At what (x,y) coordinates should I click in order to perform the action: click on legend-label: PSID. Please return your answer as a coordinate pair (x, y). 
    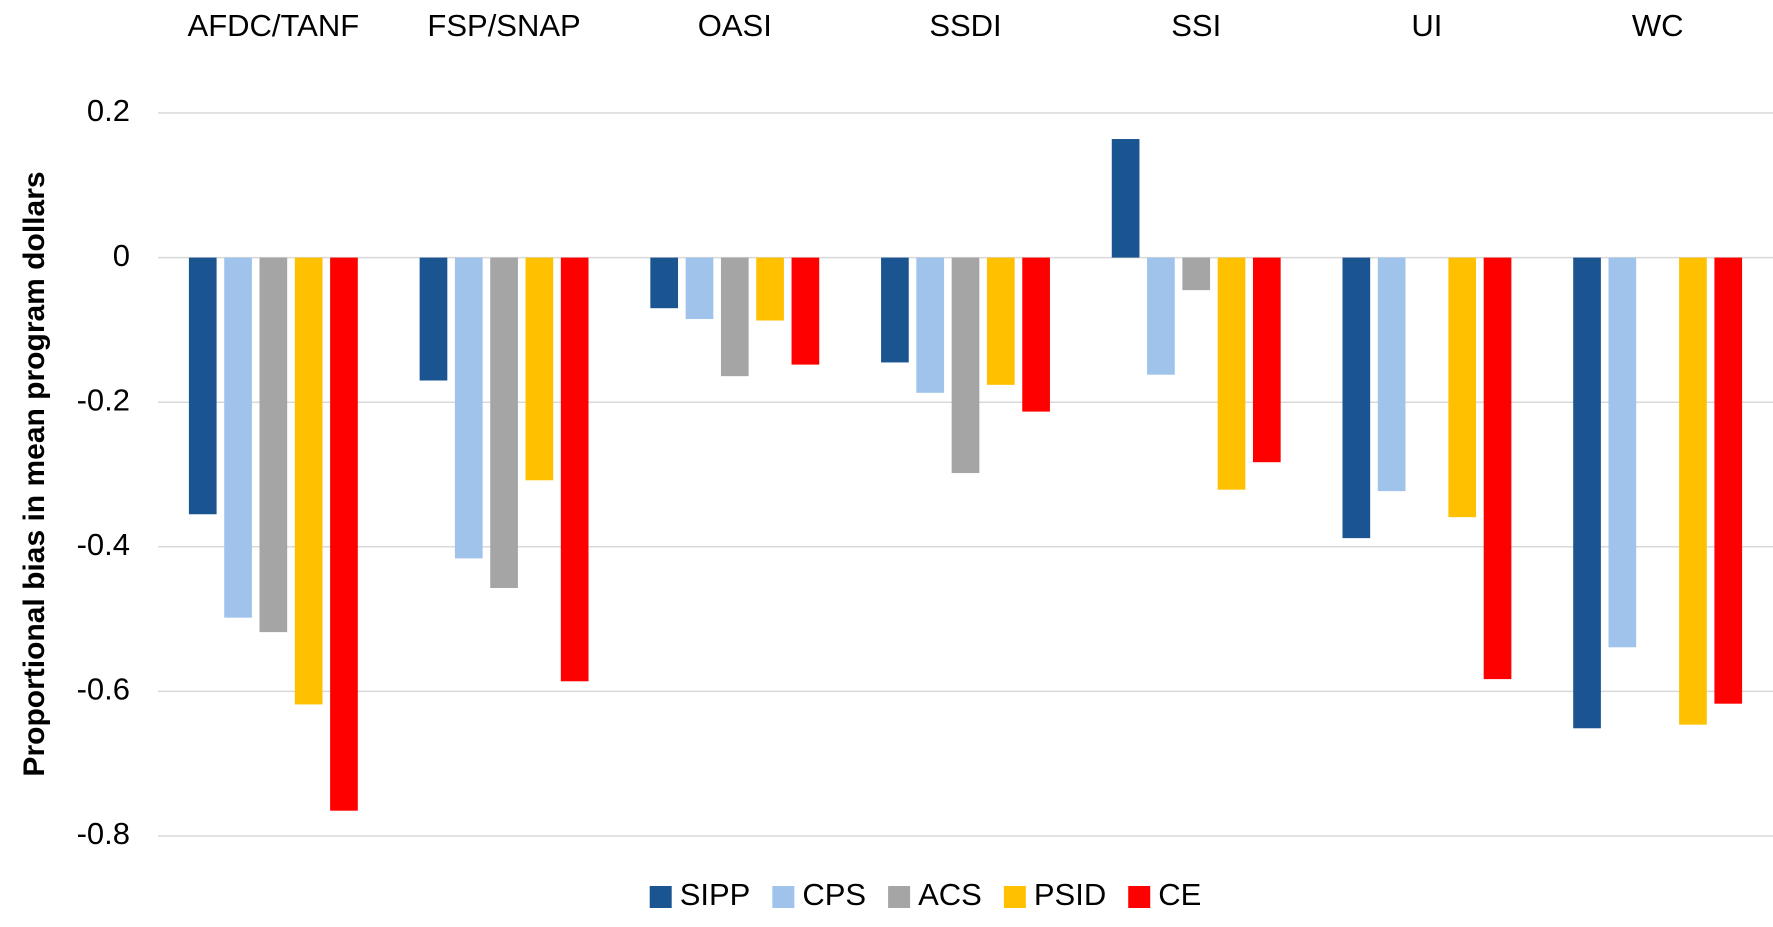
    Looking at the image, I should click on (1070, 894).